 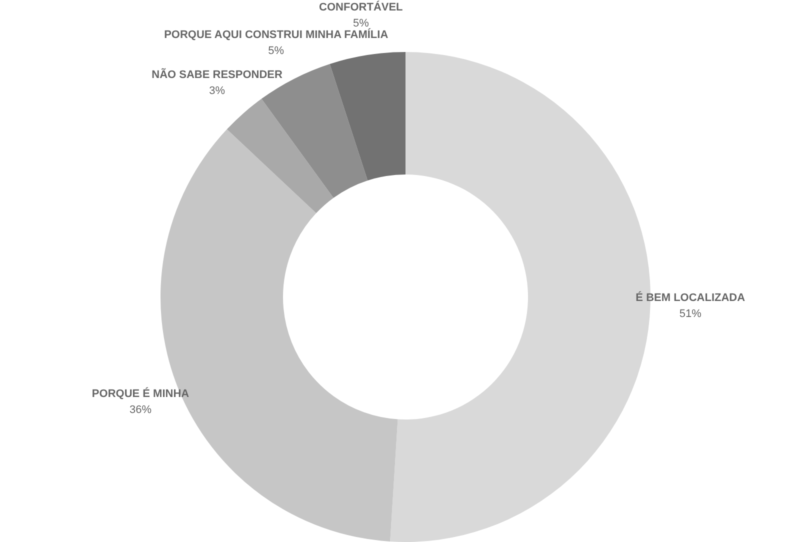 What do you see at coordinates (691, 297) in the screenshot?
I see `slice-label: É BEM LOCALIZADA` at bounding box center [691, 297].